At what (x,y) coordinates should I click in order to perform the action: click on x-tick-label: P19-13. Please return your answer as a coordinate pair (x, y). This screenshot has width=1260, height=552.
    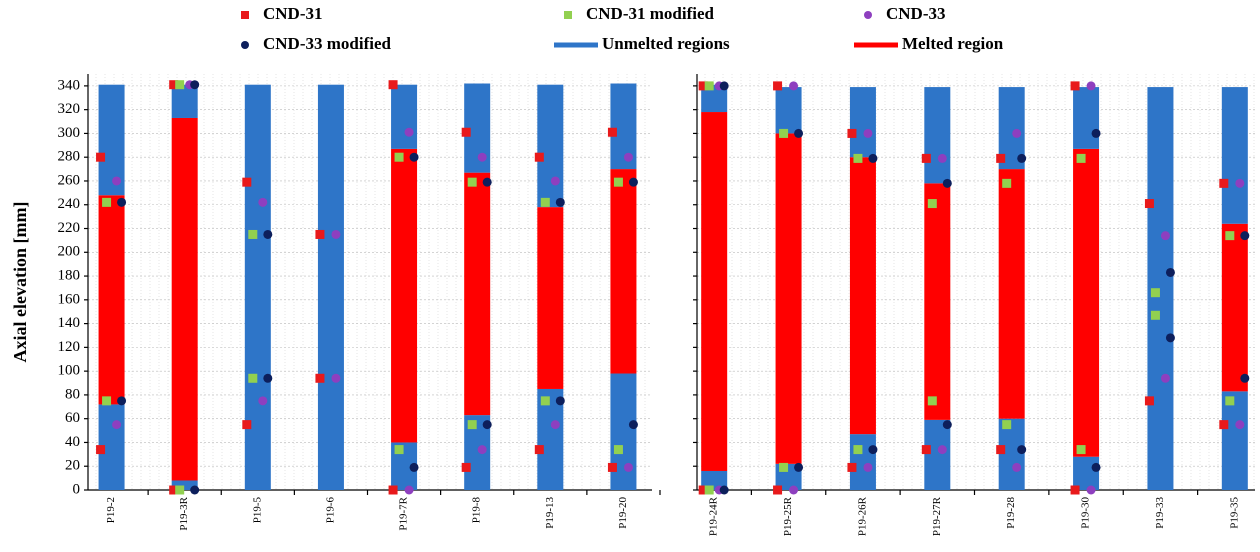
    Looking at the image, I should click on (550, 513).